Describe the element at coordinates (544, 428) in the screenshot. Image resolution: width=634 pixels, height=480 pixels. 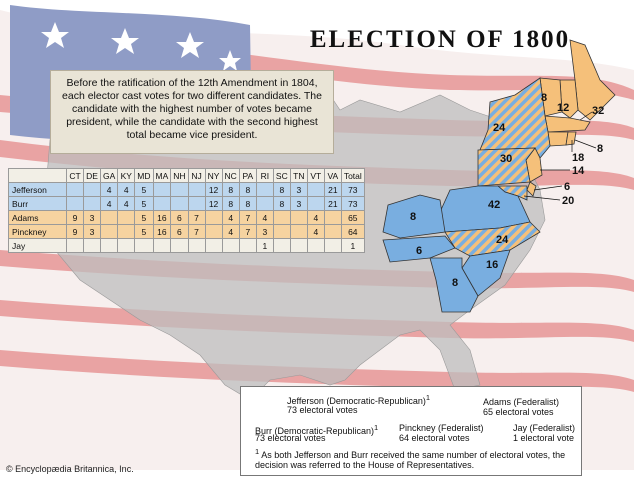
I see `legend-jay-name: Jay (Federalist)` at that location.